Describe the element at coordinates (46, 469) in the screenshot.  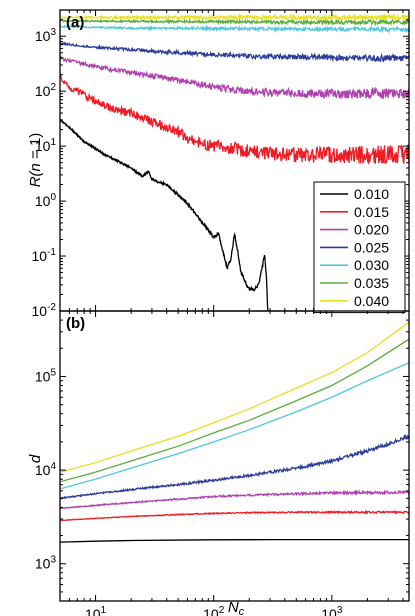
I see `y-tick-label-b: 10⁴` at that location.